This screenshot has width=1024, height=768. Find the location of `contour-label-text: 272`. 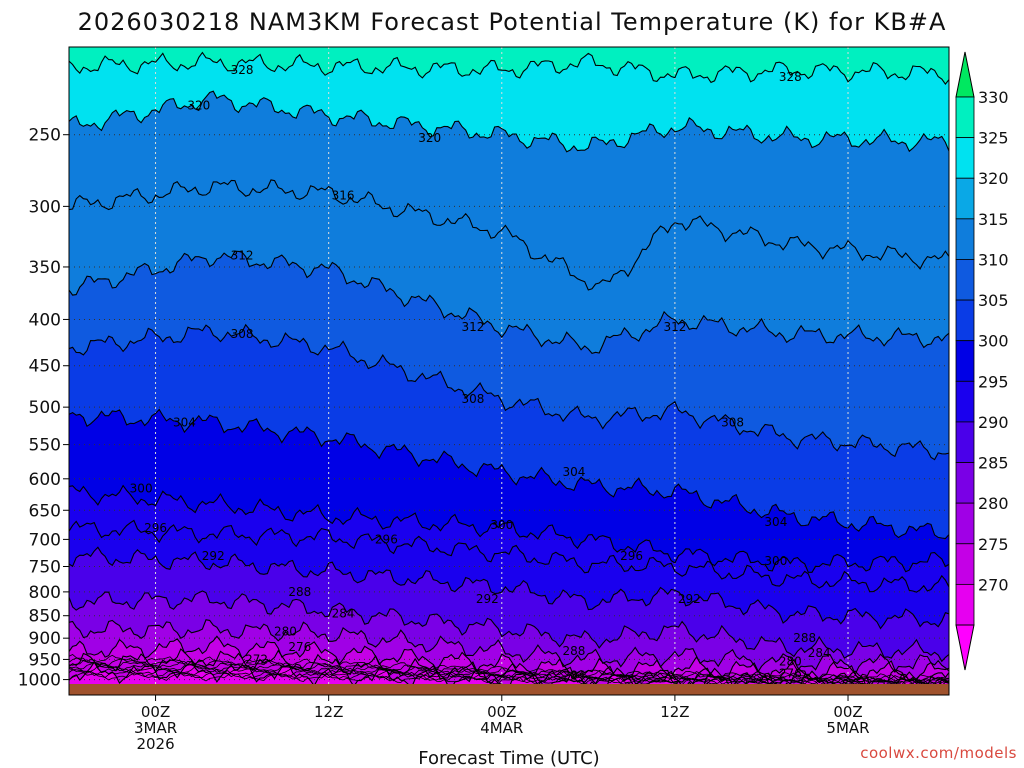

contour-label-text: 272 is located at coordinates (256, 659).